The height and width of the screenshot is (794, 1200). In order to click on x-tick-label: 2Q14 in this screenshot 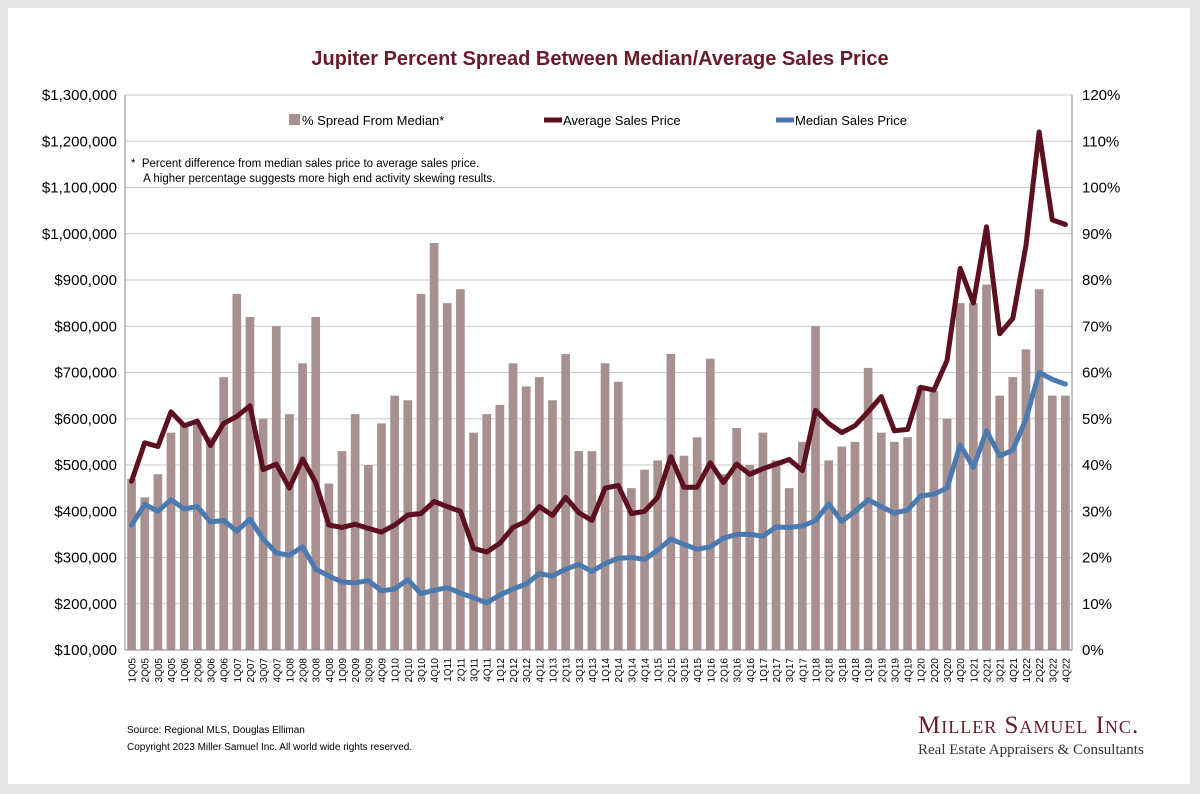, I will do `click(619, 670)`.